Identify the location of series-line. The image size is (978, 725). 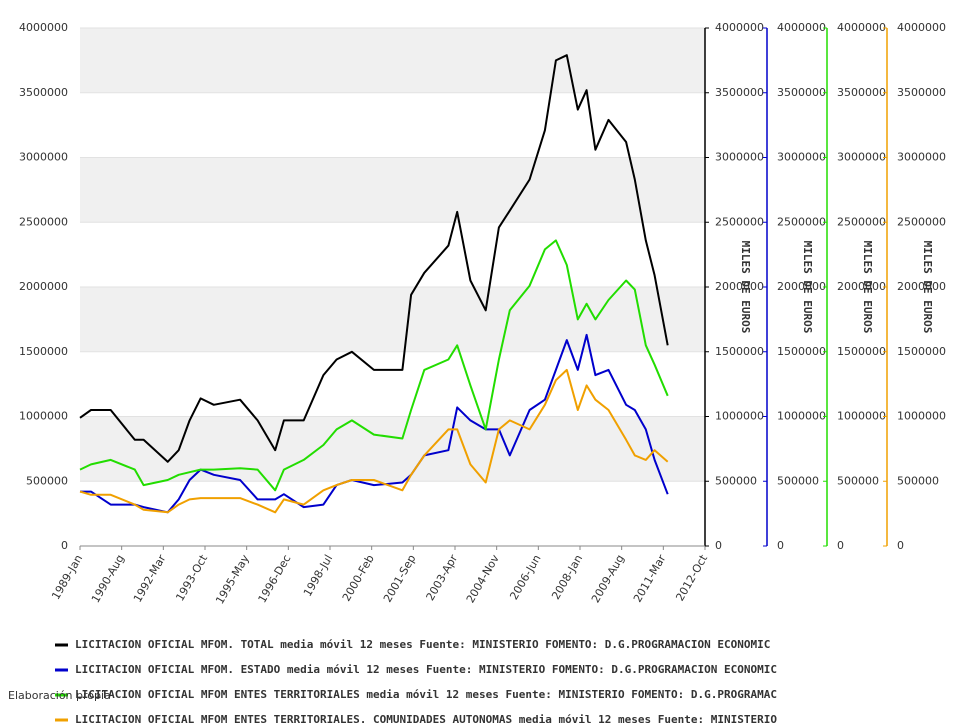
(374, 441).